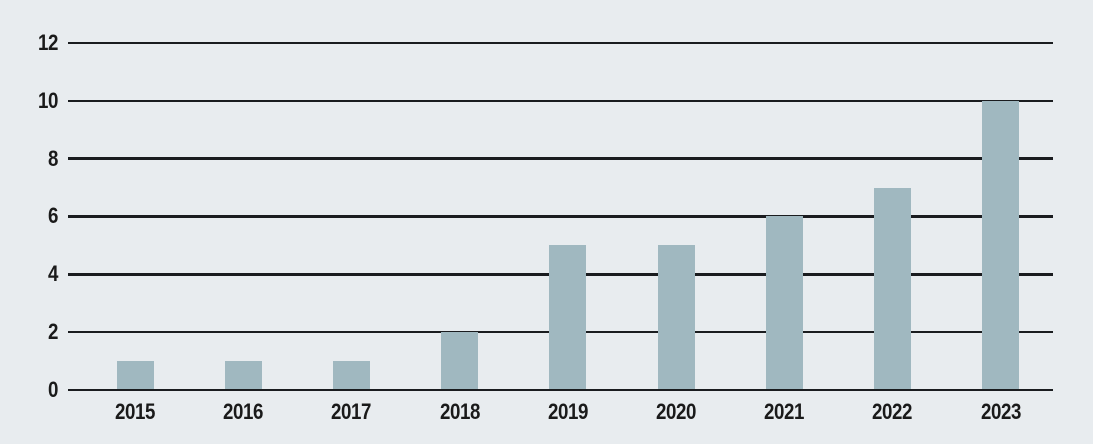 The image size is (1093, 444). What do you see at coordinates (53, 274) in the screenshot?
I see `y-axis-tick-label: 4` at bounding box center [53, 274].